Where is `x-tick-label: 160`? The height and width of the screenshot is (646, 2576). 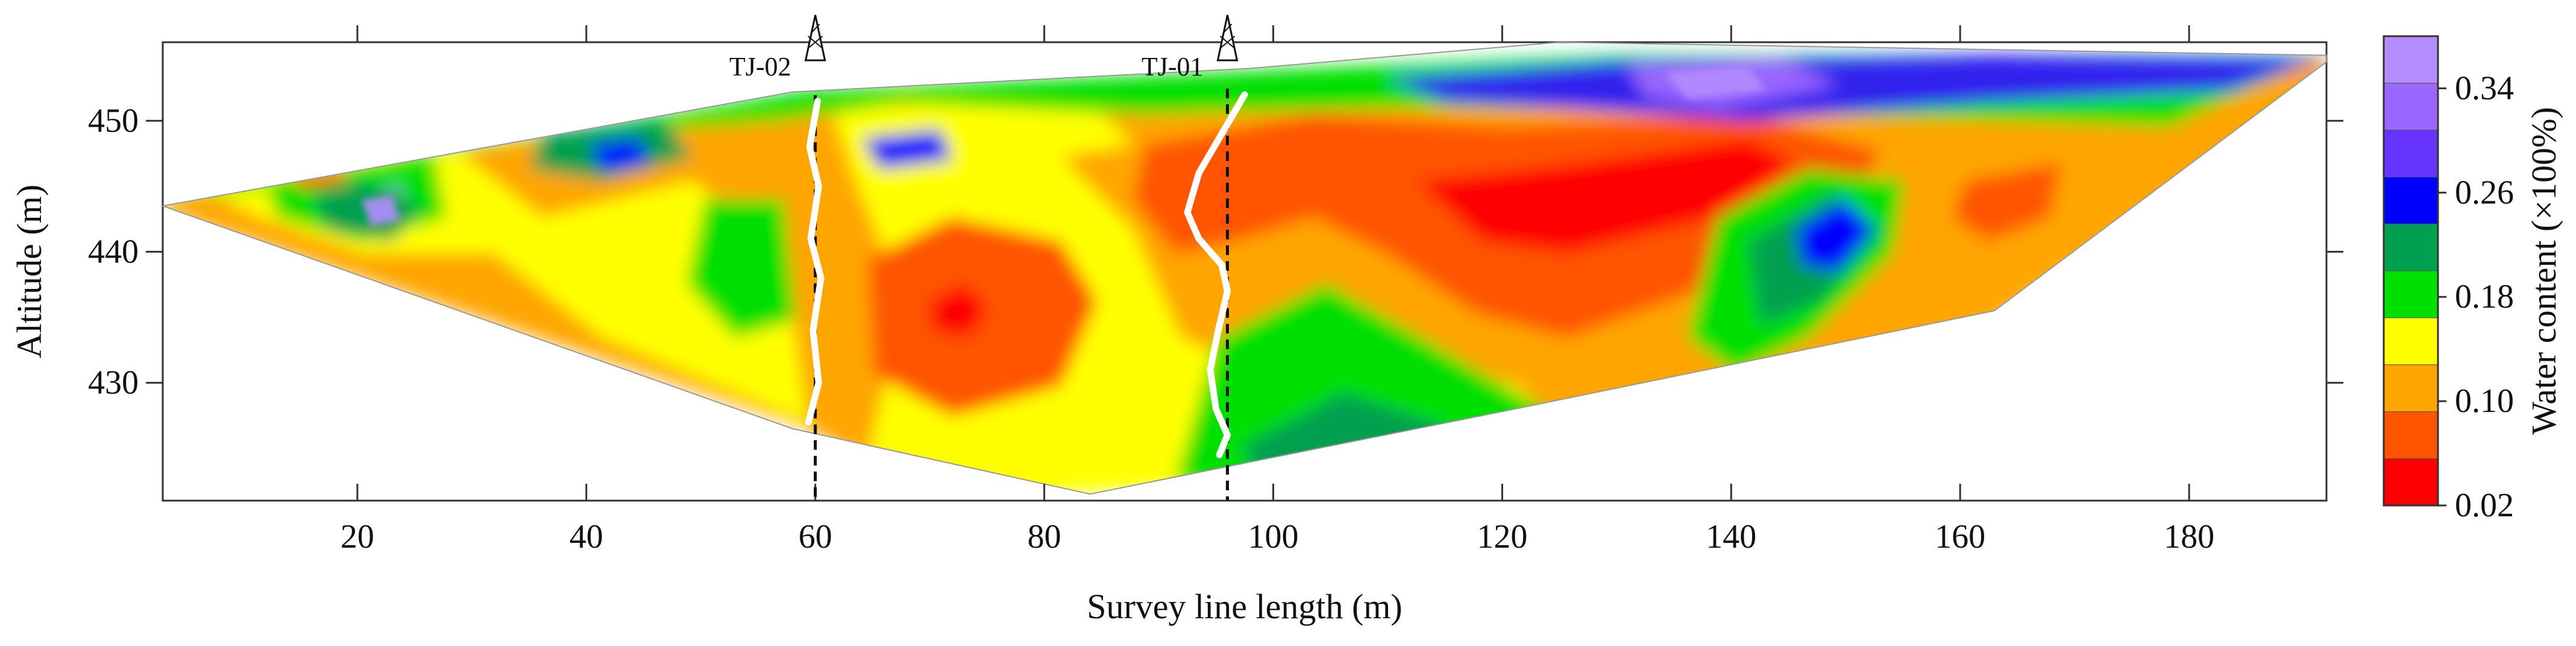 x-tick-label: 160 is located at coordinates (1960, 537).